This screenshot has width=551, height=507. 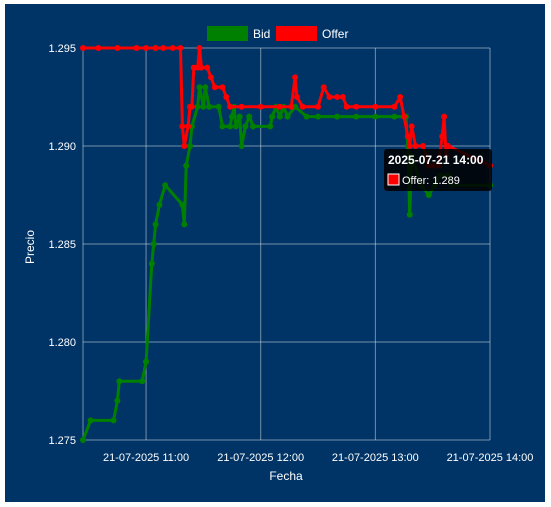 I want to click on tooltip-swatch, so click(x=393, y=179).